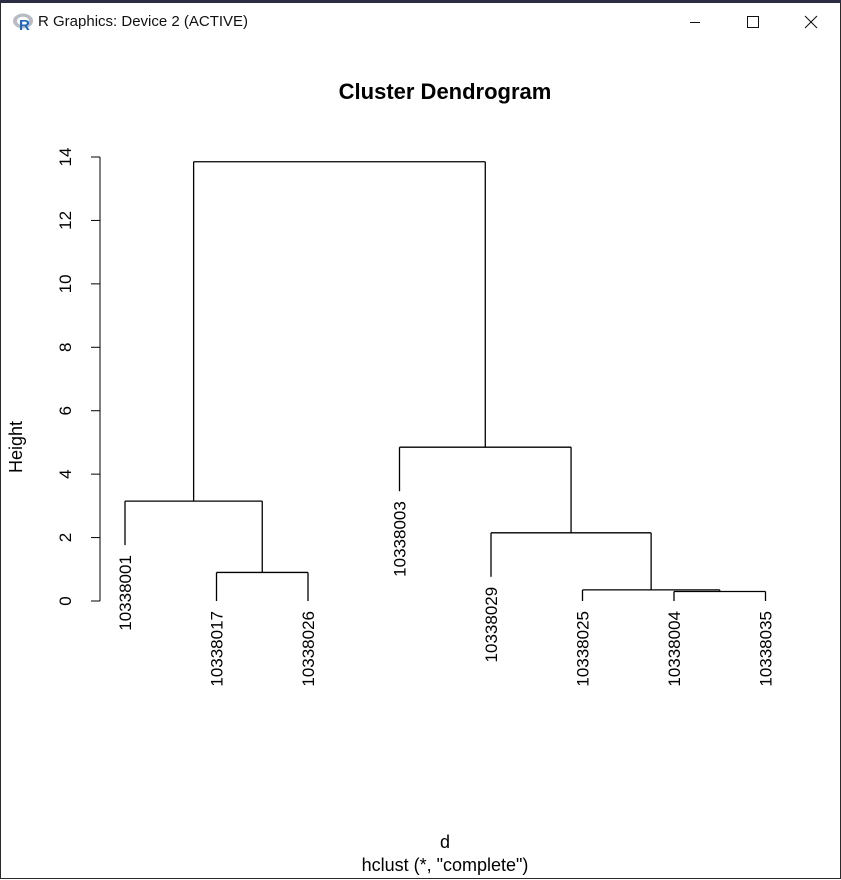  I want to click on maximize-button, so click(753, 22).